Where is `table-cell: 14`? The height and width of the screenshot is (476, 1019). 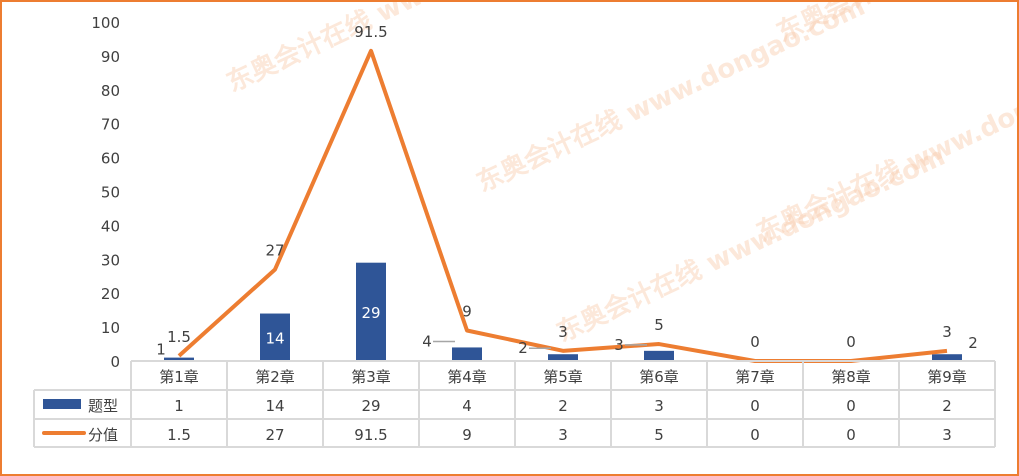
table-cell: 14 is located at coordinates (274, 406).